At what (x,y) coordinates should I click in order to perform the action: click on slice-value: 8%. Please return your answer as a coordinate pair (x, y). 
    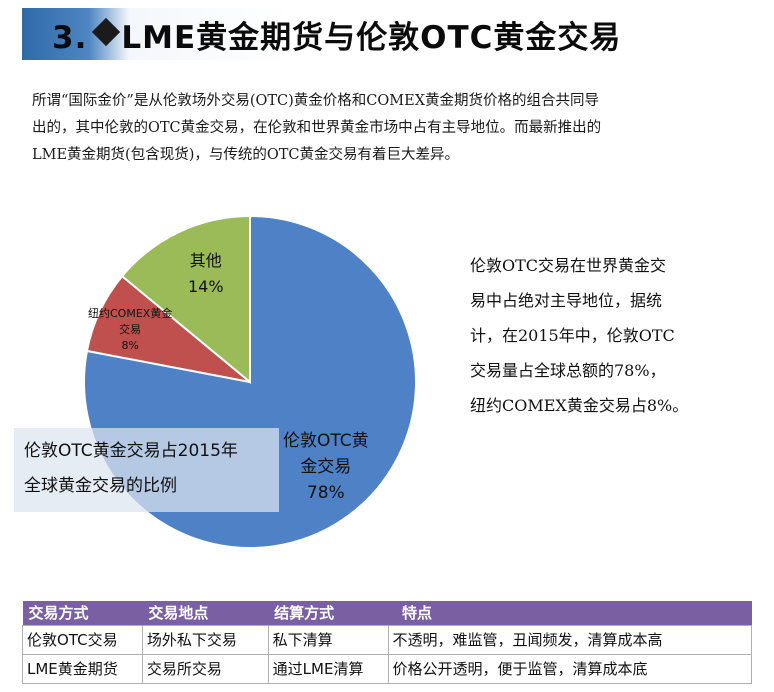
    Looking at the image, I should click on (130, 345).